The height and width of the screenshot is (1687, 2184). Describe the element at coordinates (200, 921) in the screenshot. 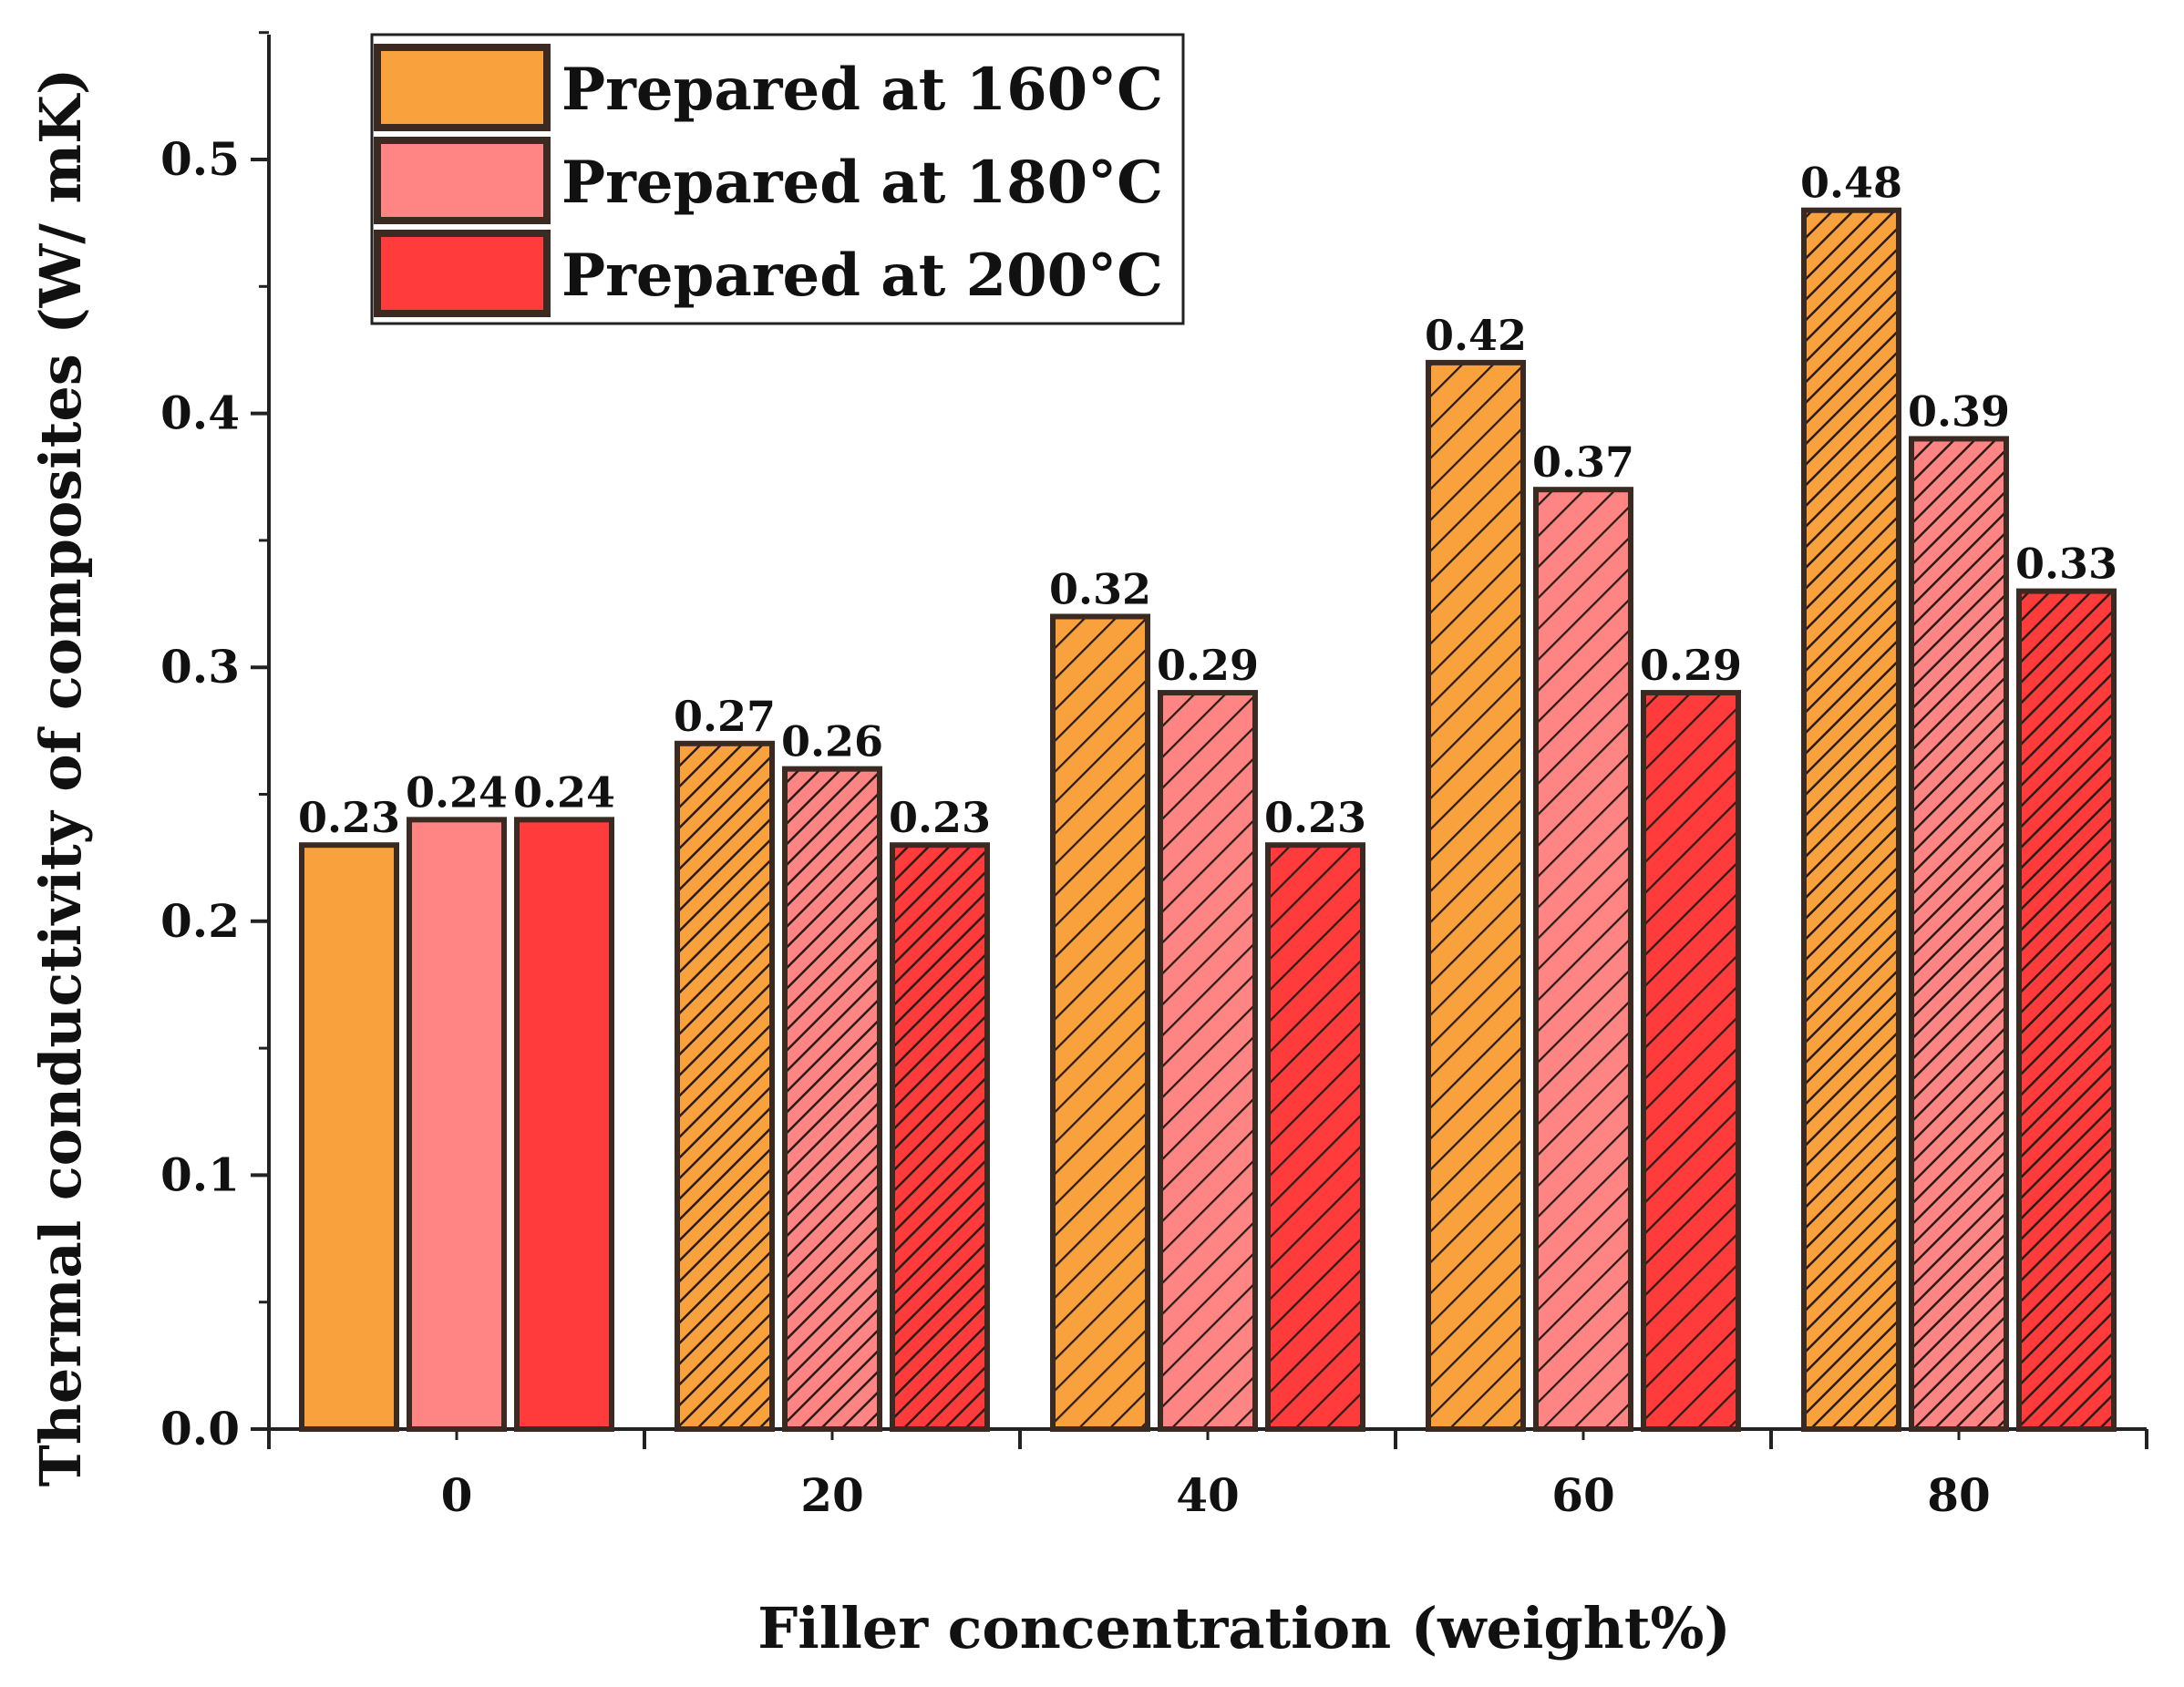

I see `y-tick-label: 0.2` at that location.